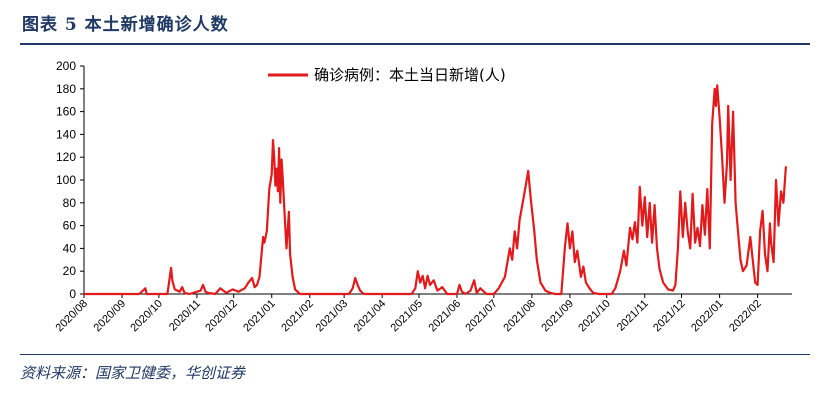 The height and width of the screenshot is (418, 828). What do you see at coordinates (415, 44) in the screenshot?
I see `title-rule` at bounding box center [415, 44].